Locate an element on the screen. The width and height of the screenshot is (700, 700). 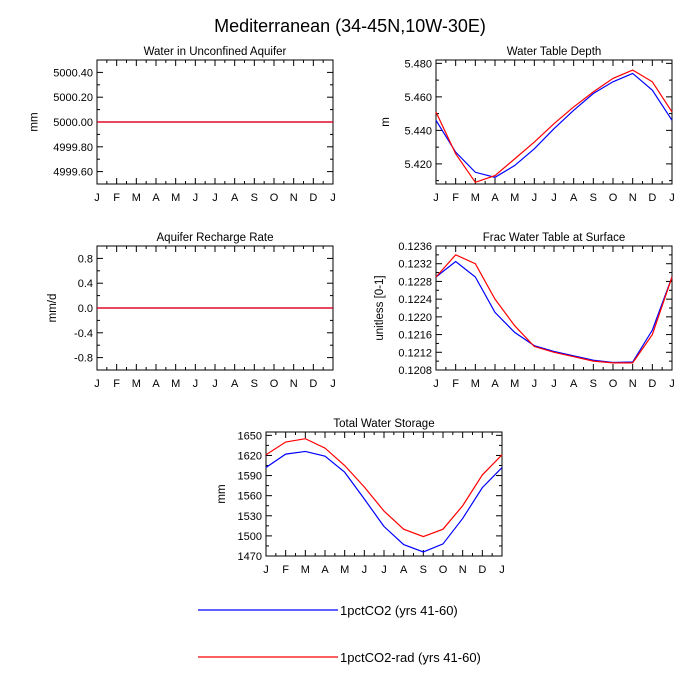
y-tick-label: 0.1232 is located at coordinates (415, 265).